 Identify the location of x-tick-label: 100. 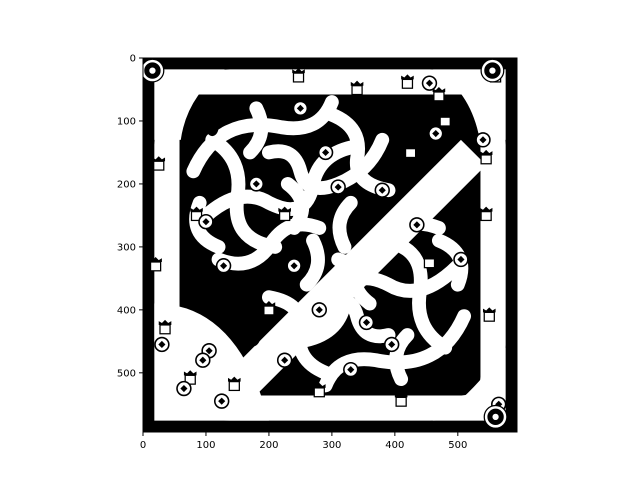
(205, 445).